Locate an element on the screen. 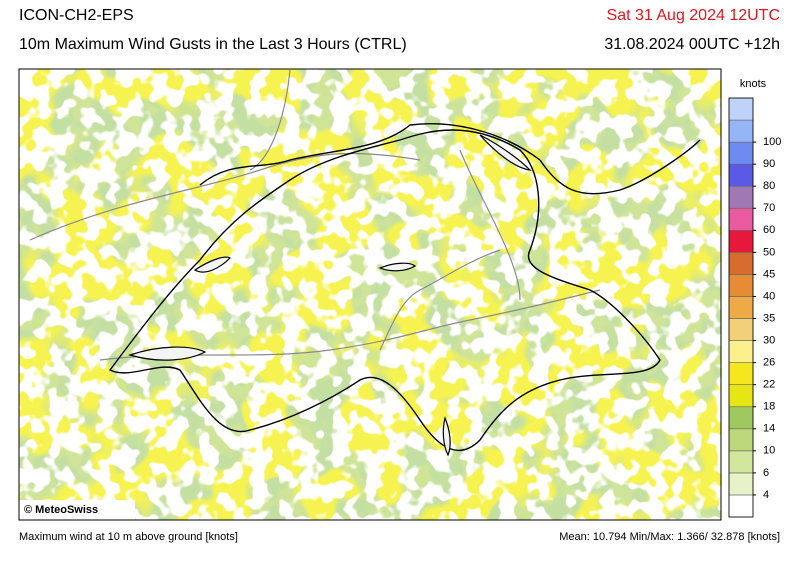 Image resolution: width=800 pixels, height=566 pixels. colorbar-label: 18 is located at coordinates (769, 407).